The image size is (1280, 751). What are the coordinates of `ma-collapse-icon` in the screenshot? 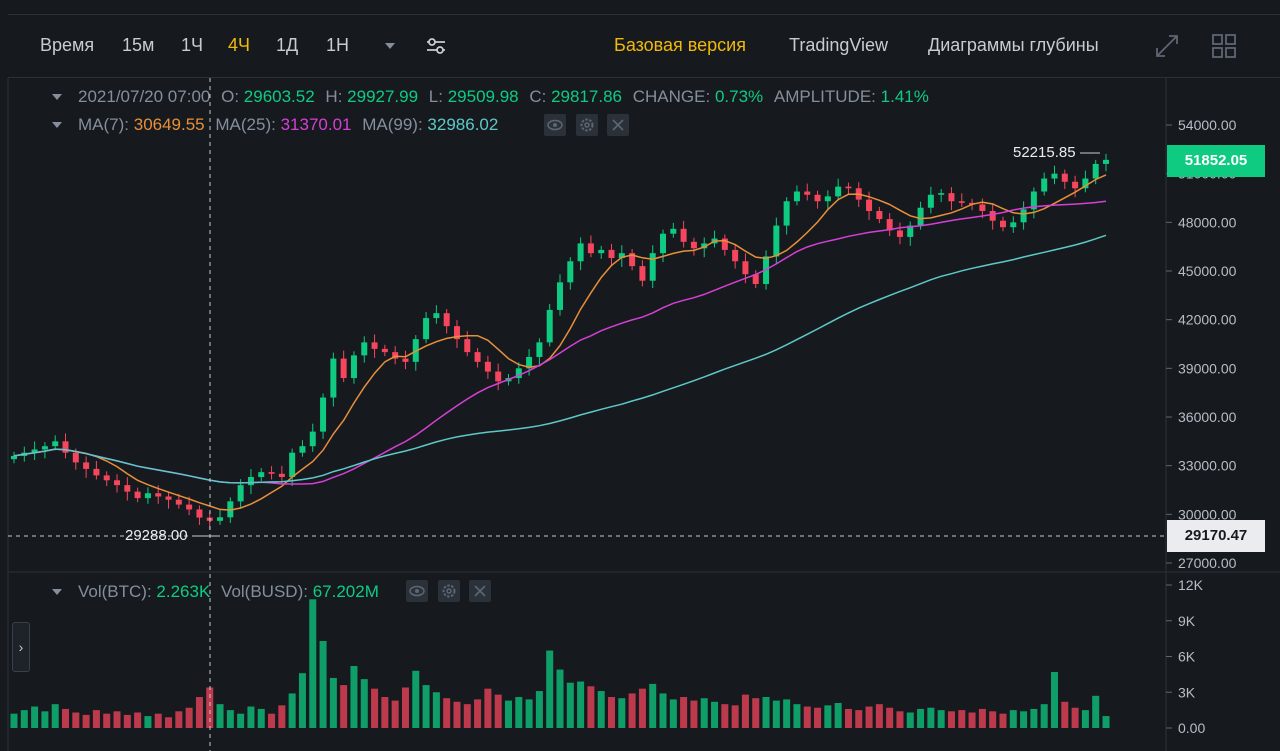 It's located at (57, 125).